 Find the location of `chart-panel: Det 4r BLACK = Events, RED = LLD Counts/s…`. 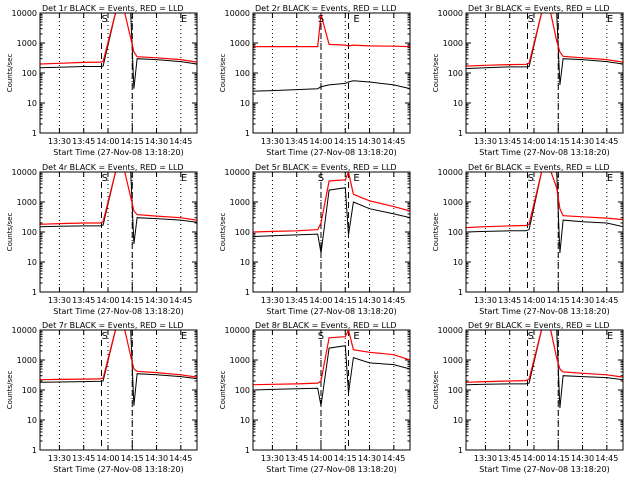

chart-panel: Det 4r BLACK = Events, RED = LLD Counts/s… is located at coordinates (102, 239).